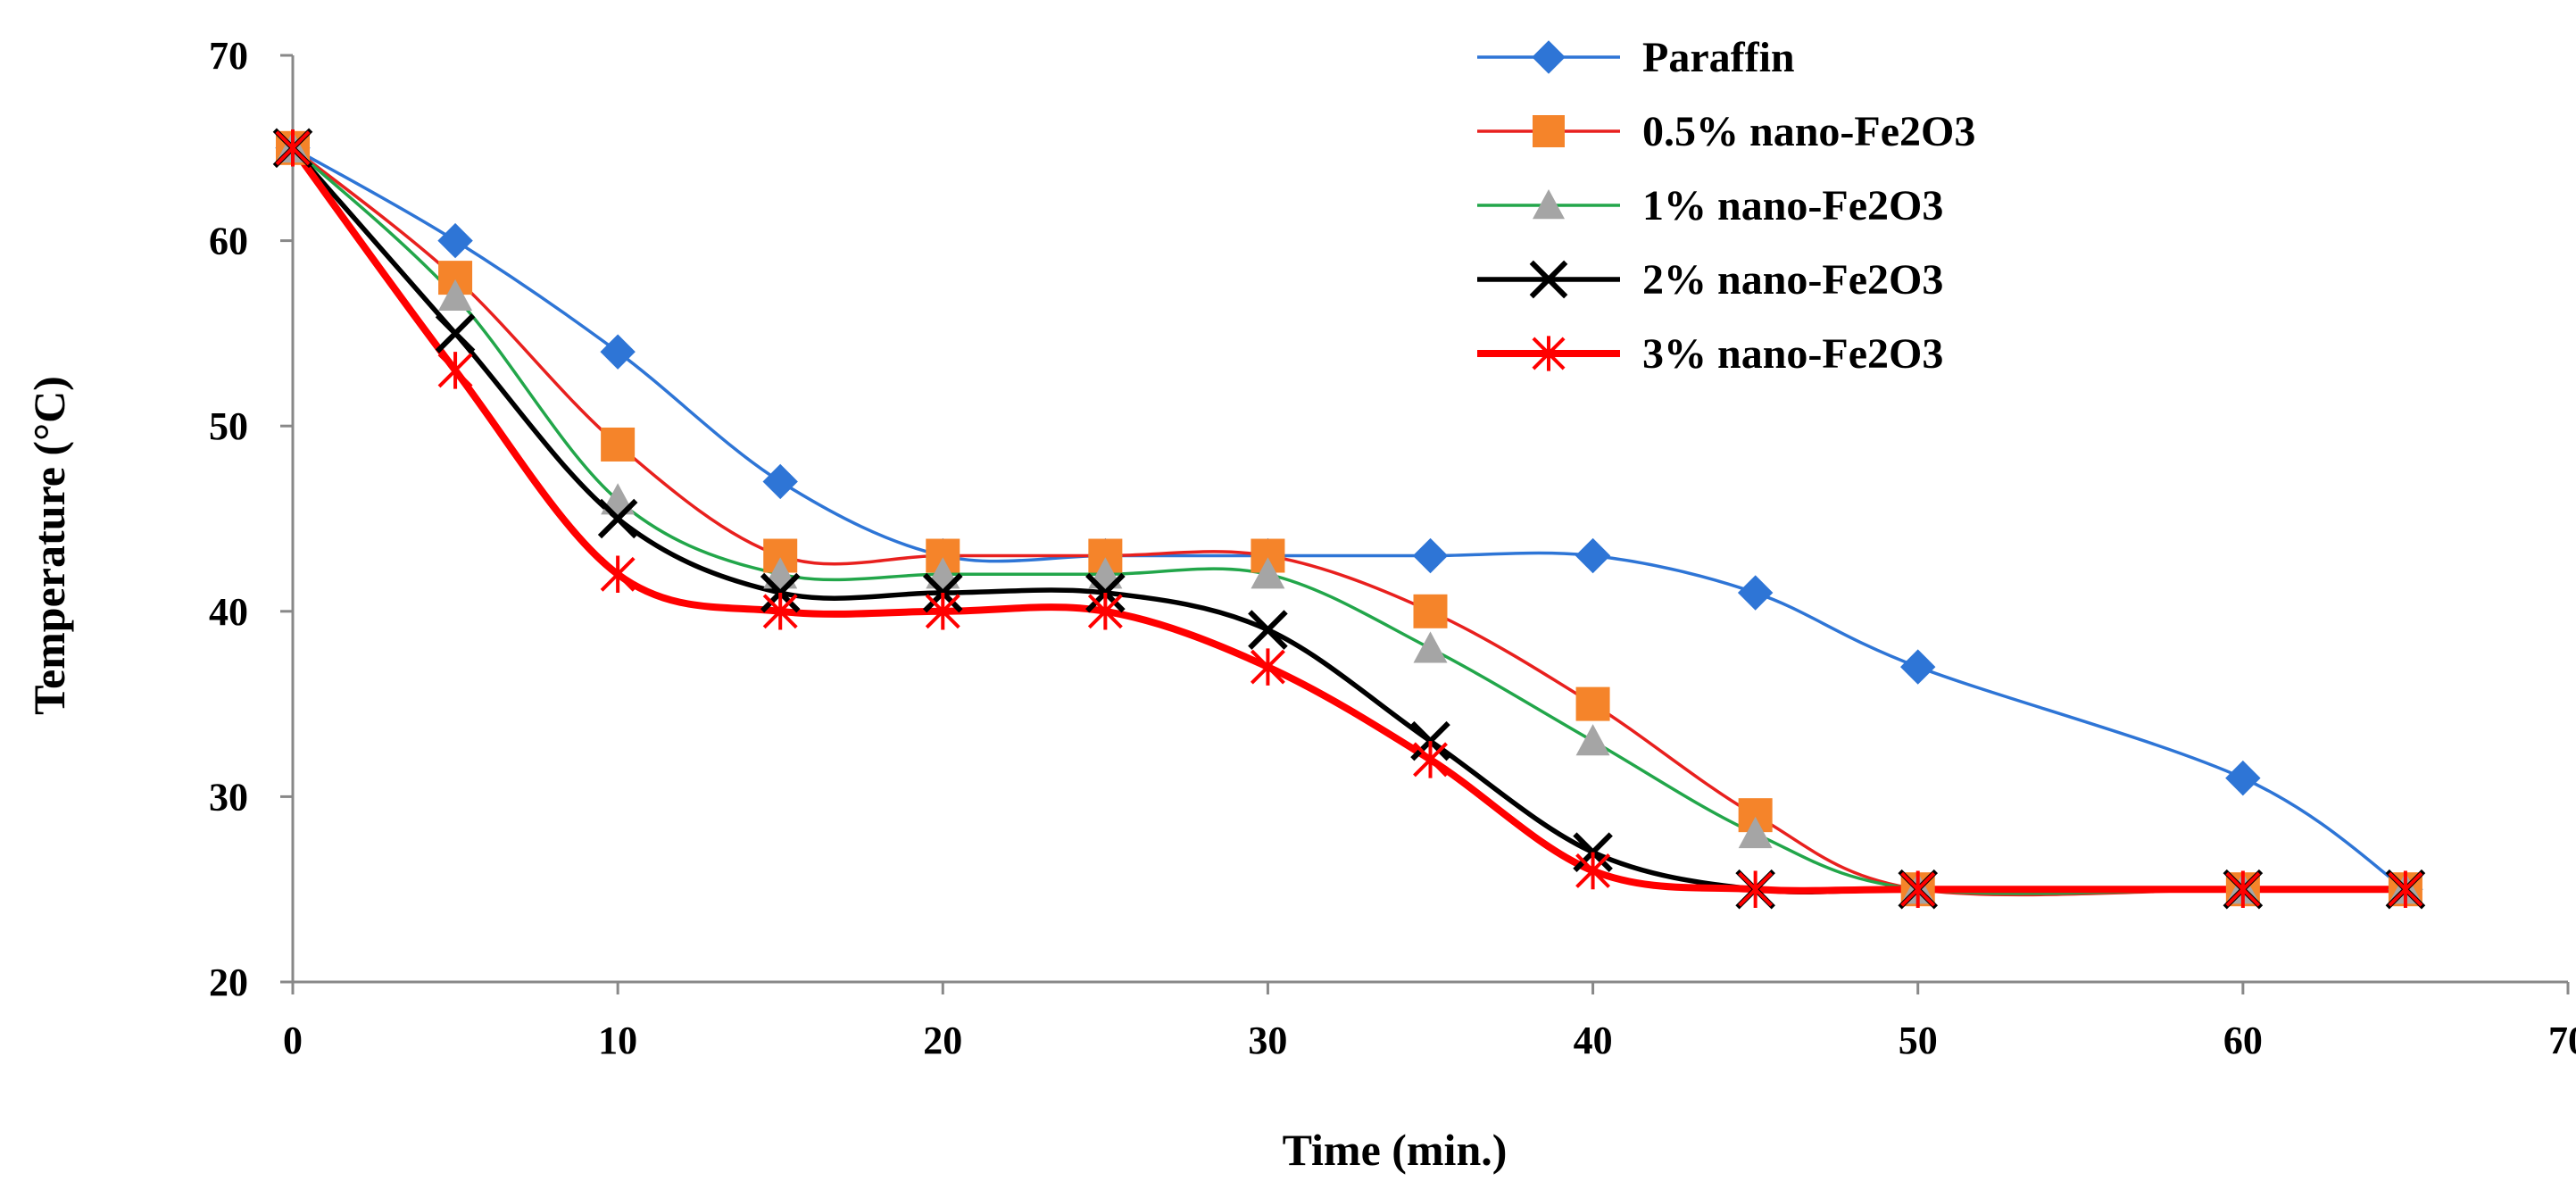  Describe the element at coordinates (293, 1040) in the screenshot. I see `x-tick-label: 0` at that location.